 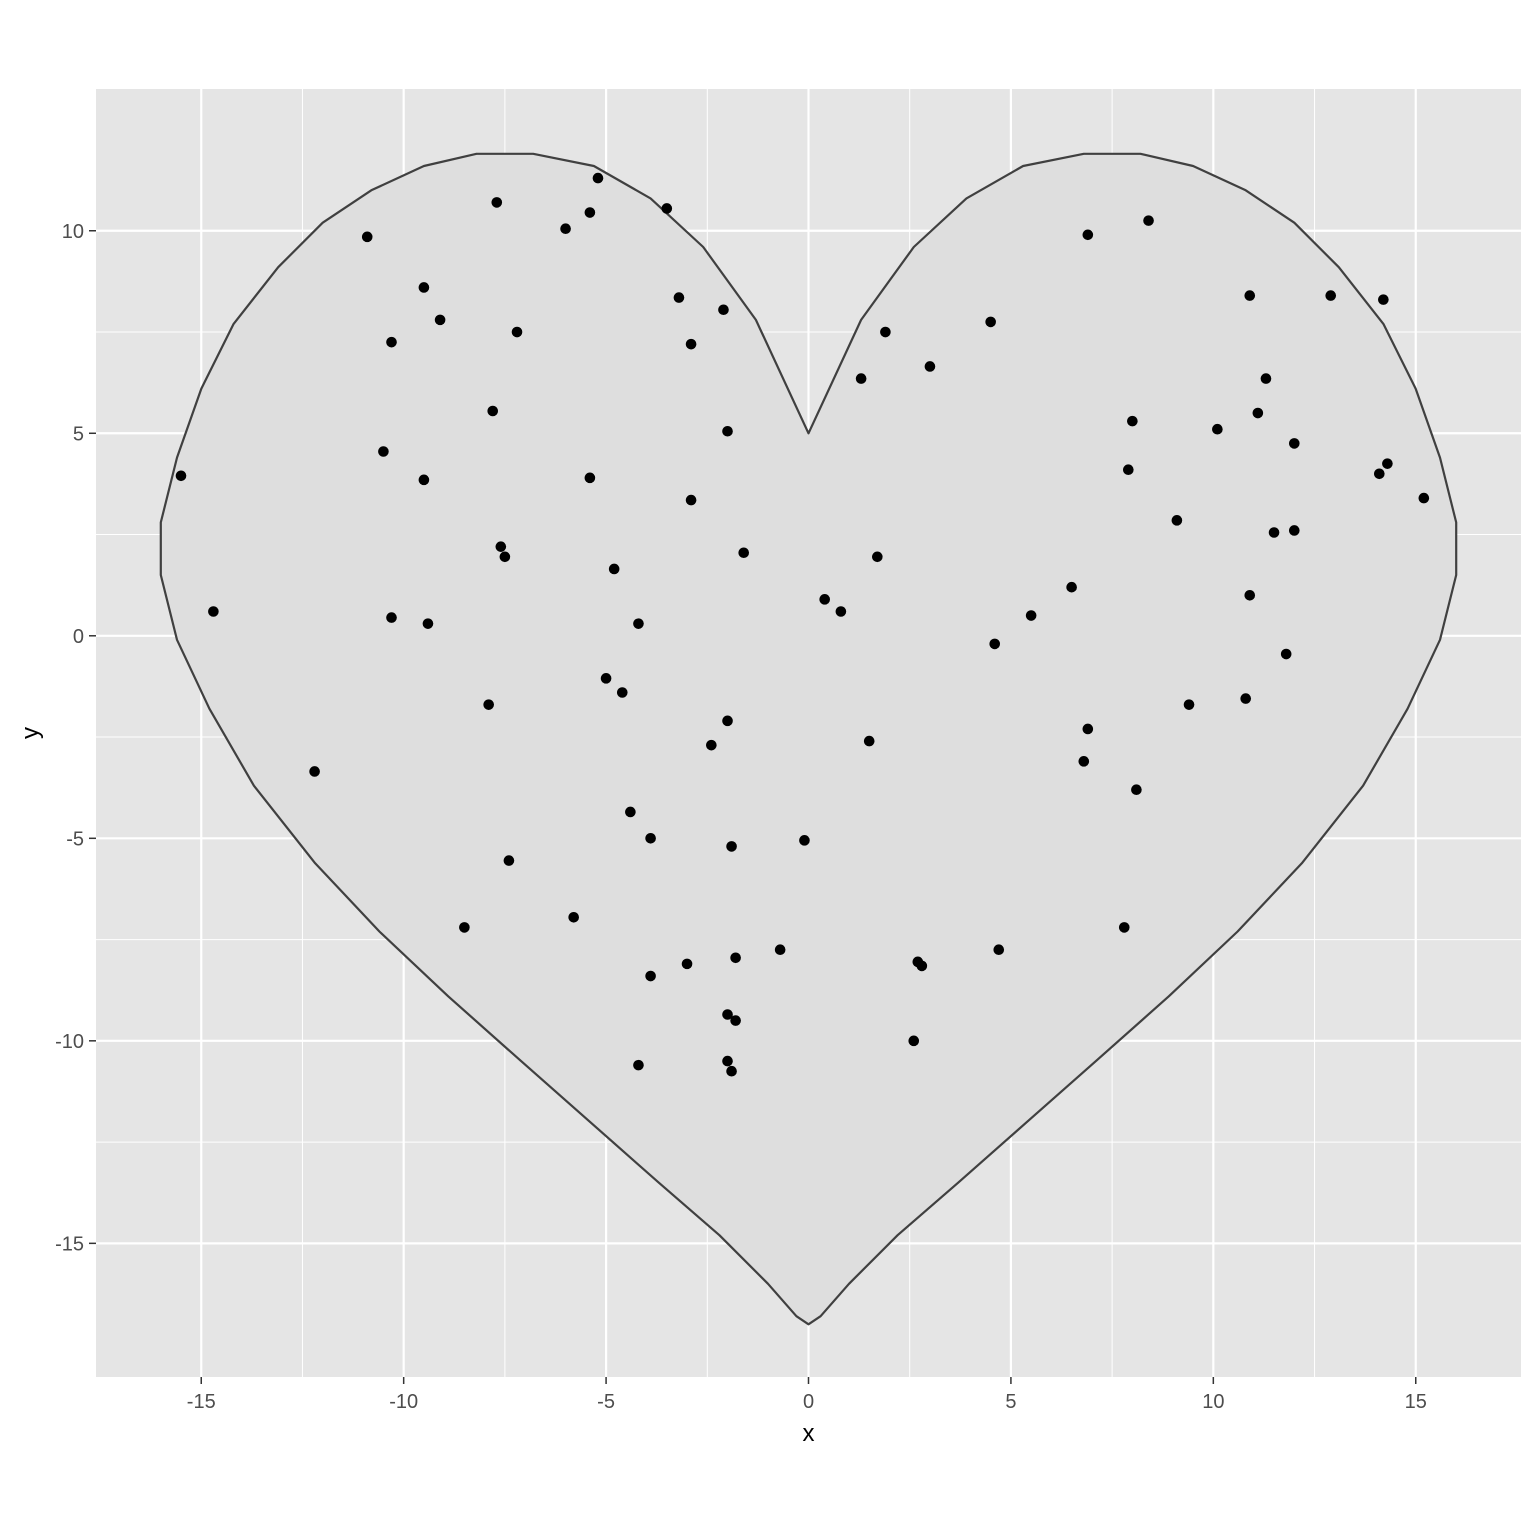 What do you see at coordinates (809, 1433) in the screenshot?
I see `x-axis-title: x` at bounding box center [809, 1433].